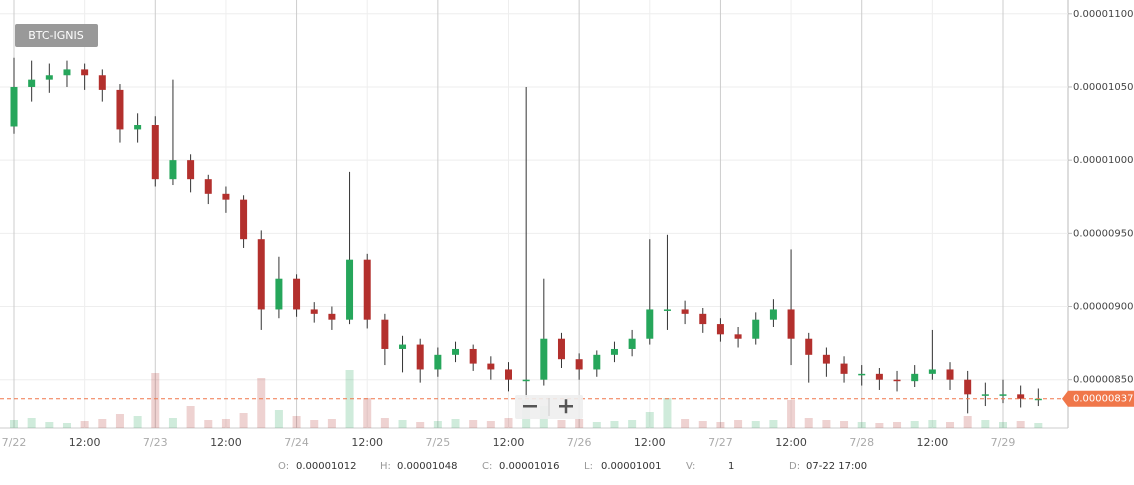  I want to click on info-label: V:, so click(690, 466).